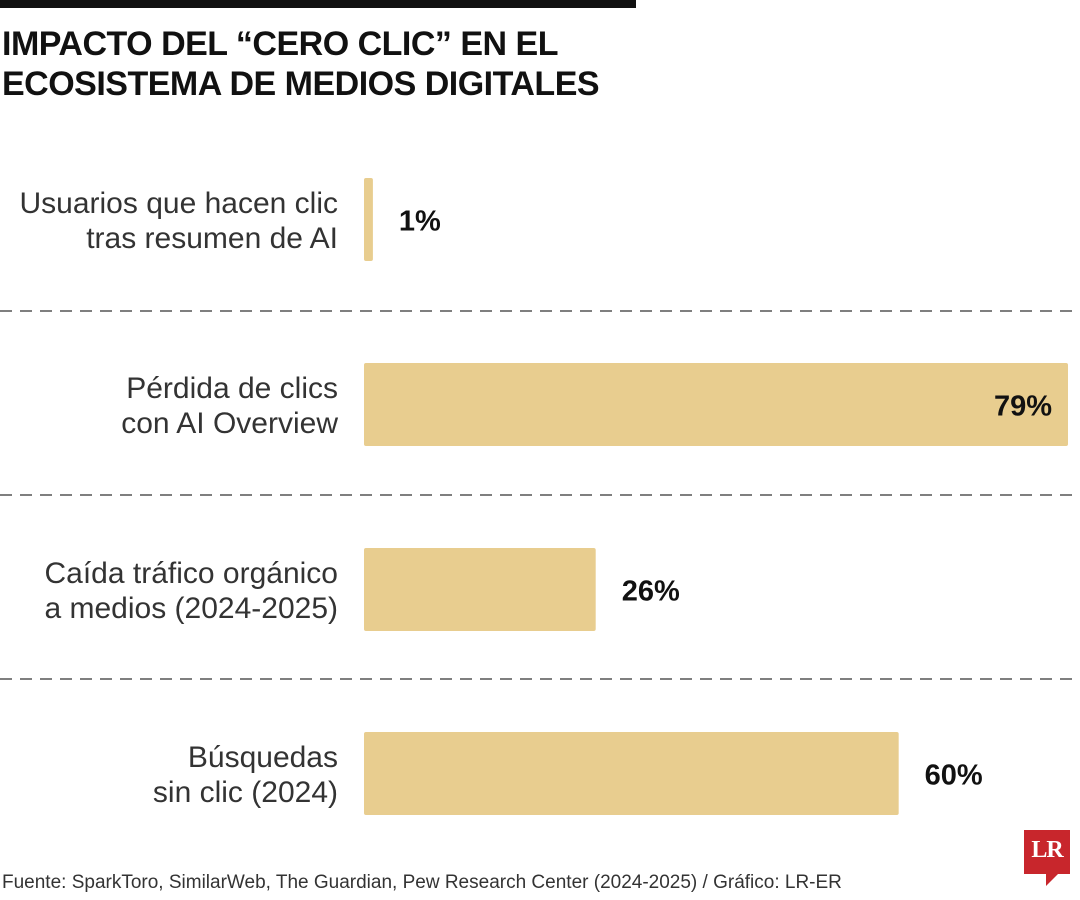 This screenshot has width=1080, height=900. What do you see at coordinates (178, 203) in the screenshot?
I see `category-label-line: Usuarios que hacen clic` at bounding box center [178, 203].